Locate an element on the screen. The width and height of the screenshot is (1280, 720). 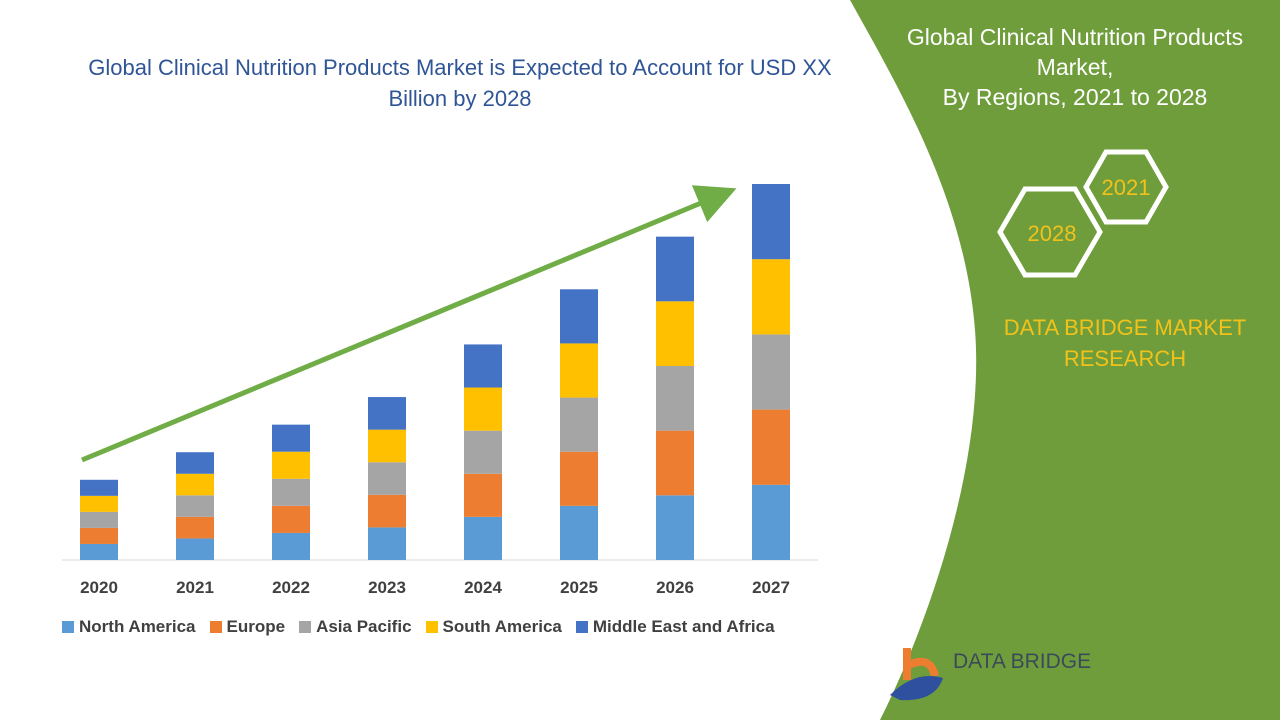
hexagon-2021 is located at coordinates (1126, 187).